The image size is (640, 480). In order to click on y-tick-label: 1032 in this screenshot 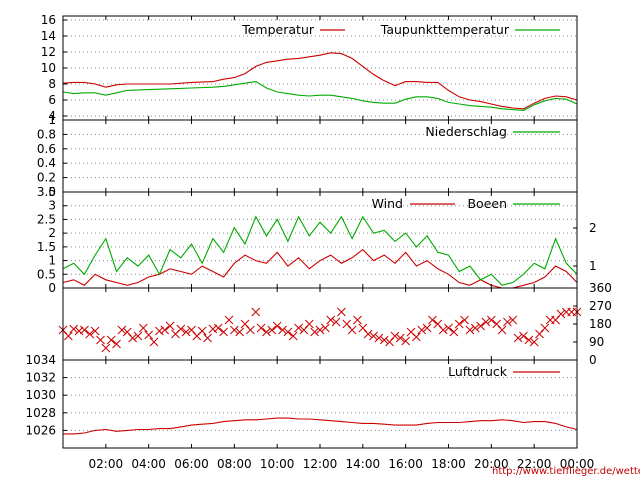, I will do `click(40, 378)`.